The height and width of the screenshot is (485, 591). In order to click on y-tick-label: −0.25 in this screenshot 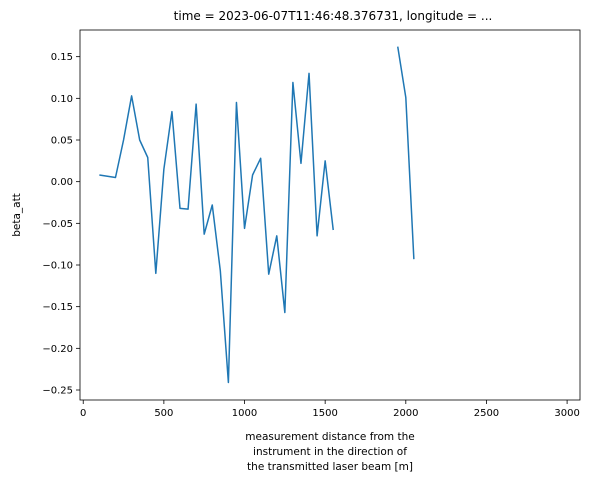, I will do `click(57, 391)`.